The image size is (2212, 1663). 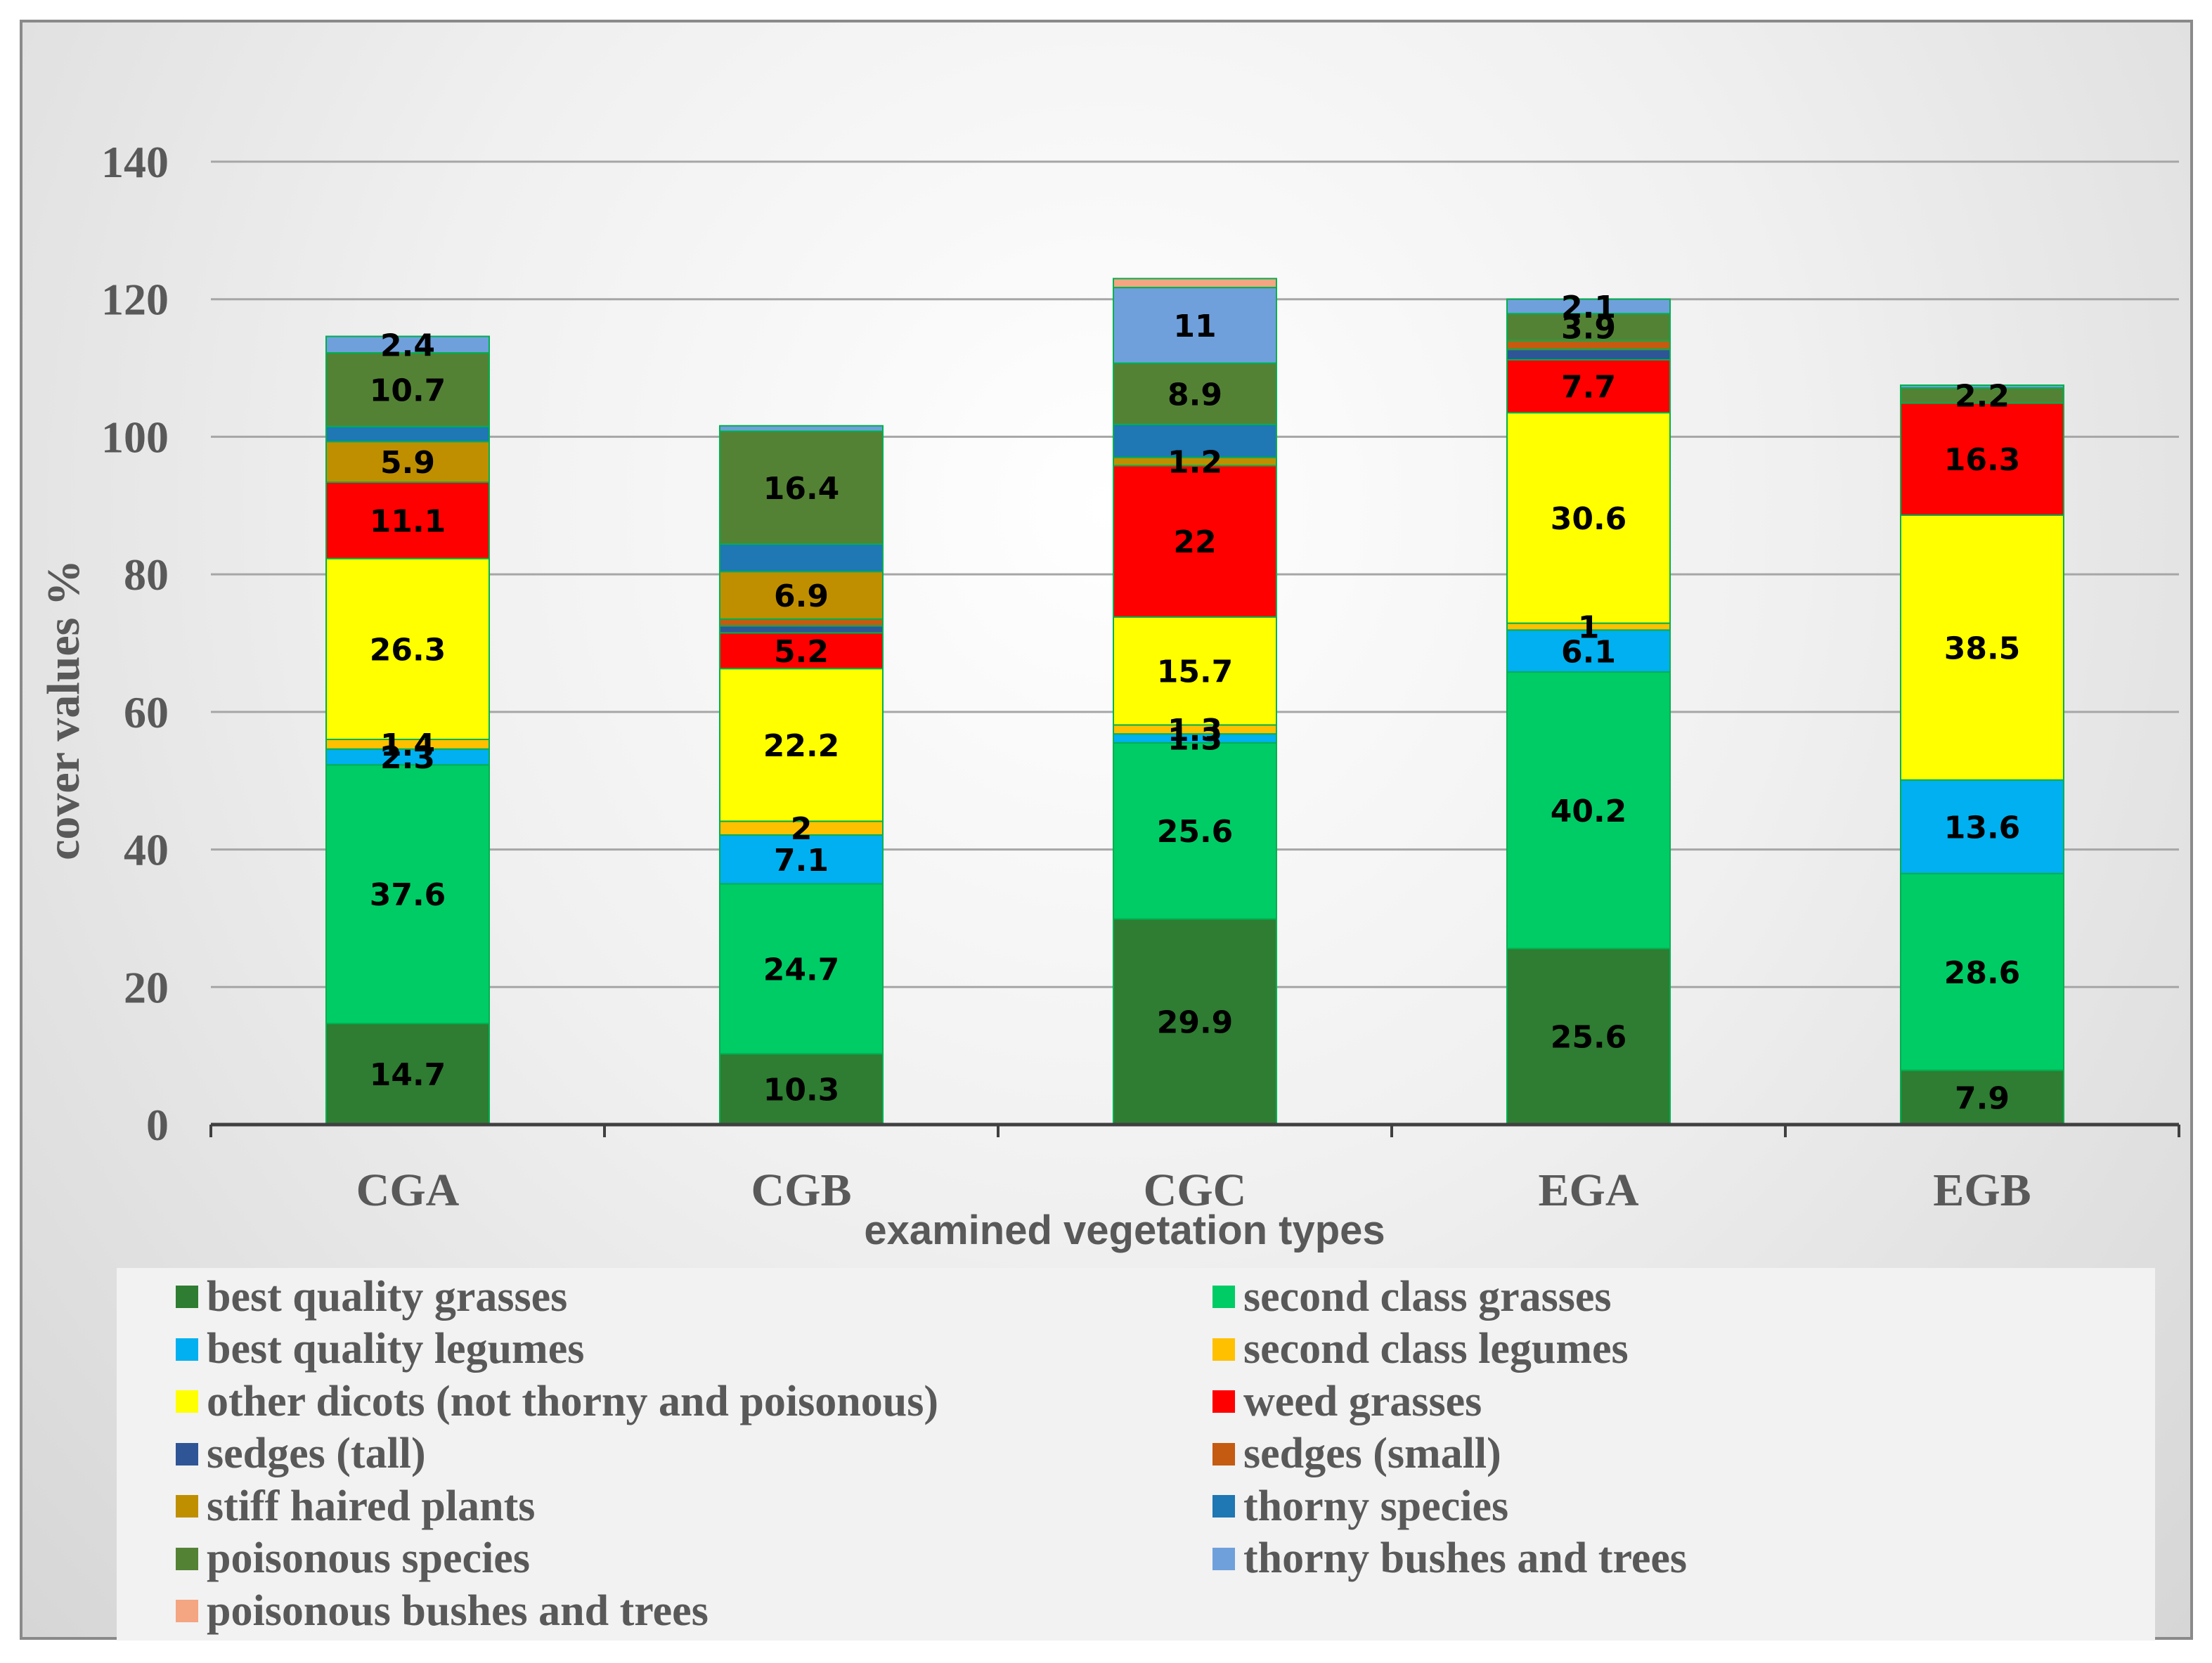 What do you see at coordinates (135, 300) in the screenshot?
I see `y-tick-label: 120` at bounding box center [135, 300].